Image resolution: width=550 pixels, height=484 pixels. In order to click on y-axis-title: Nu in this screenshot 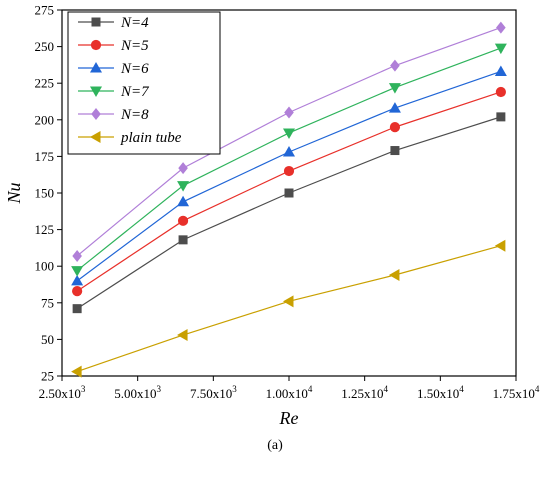, I will do `click(14, 193)`.